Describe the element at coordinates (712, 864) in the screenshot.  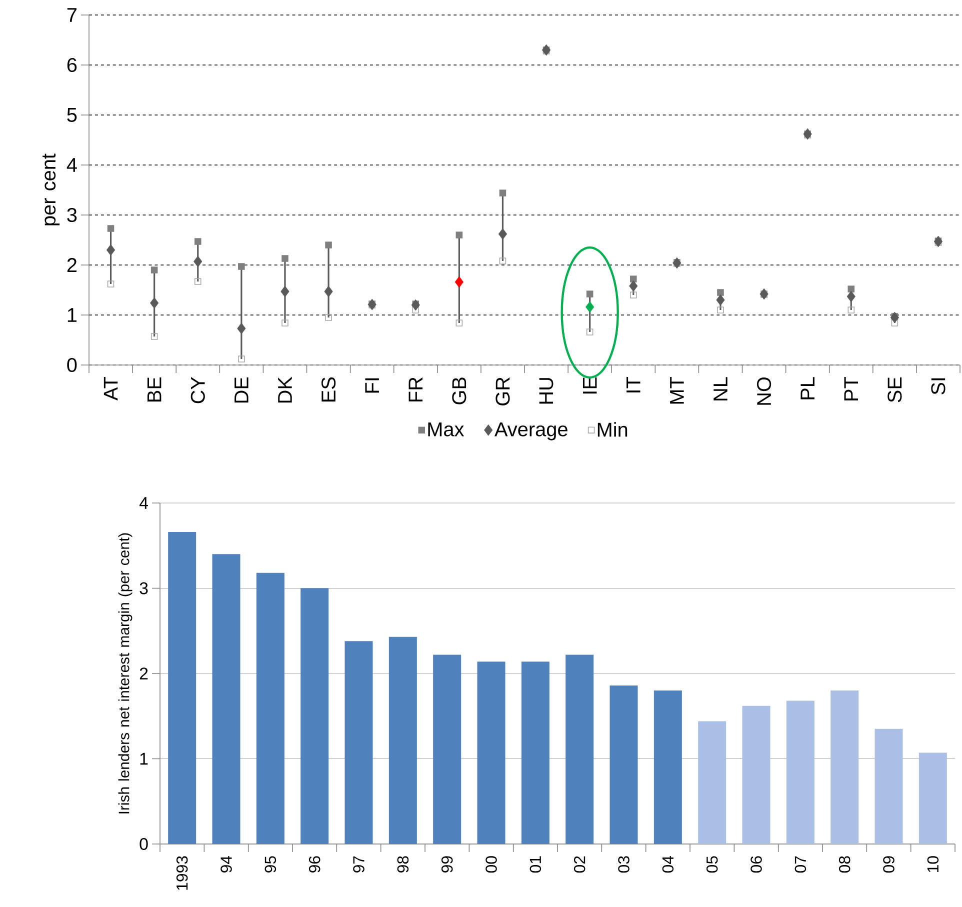
I see `x-tick-label: 05` at that location.